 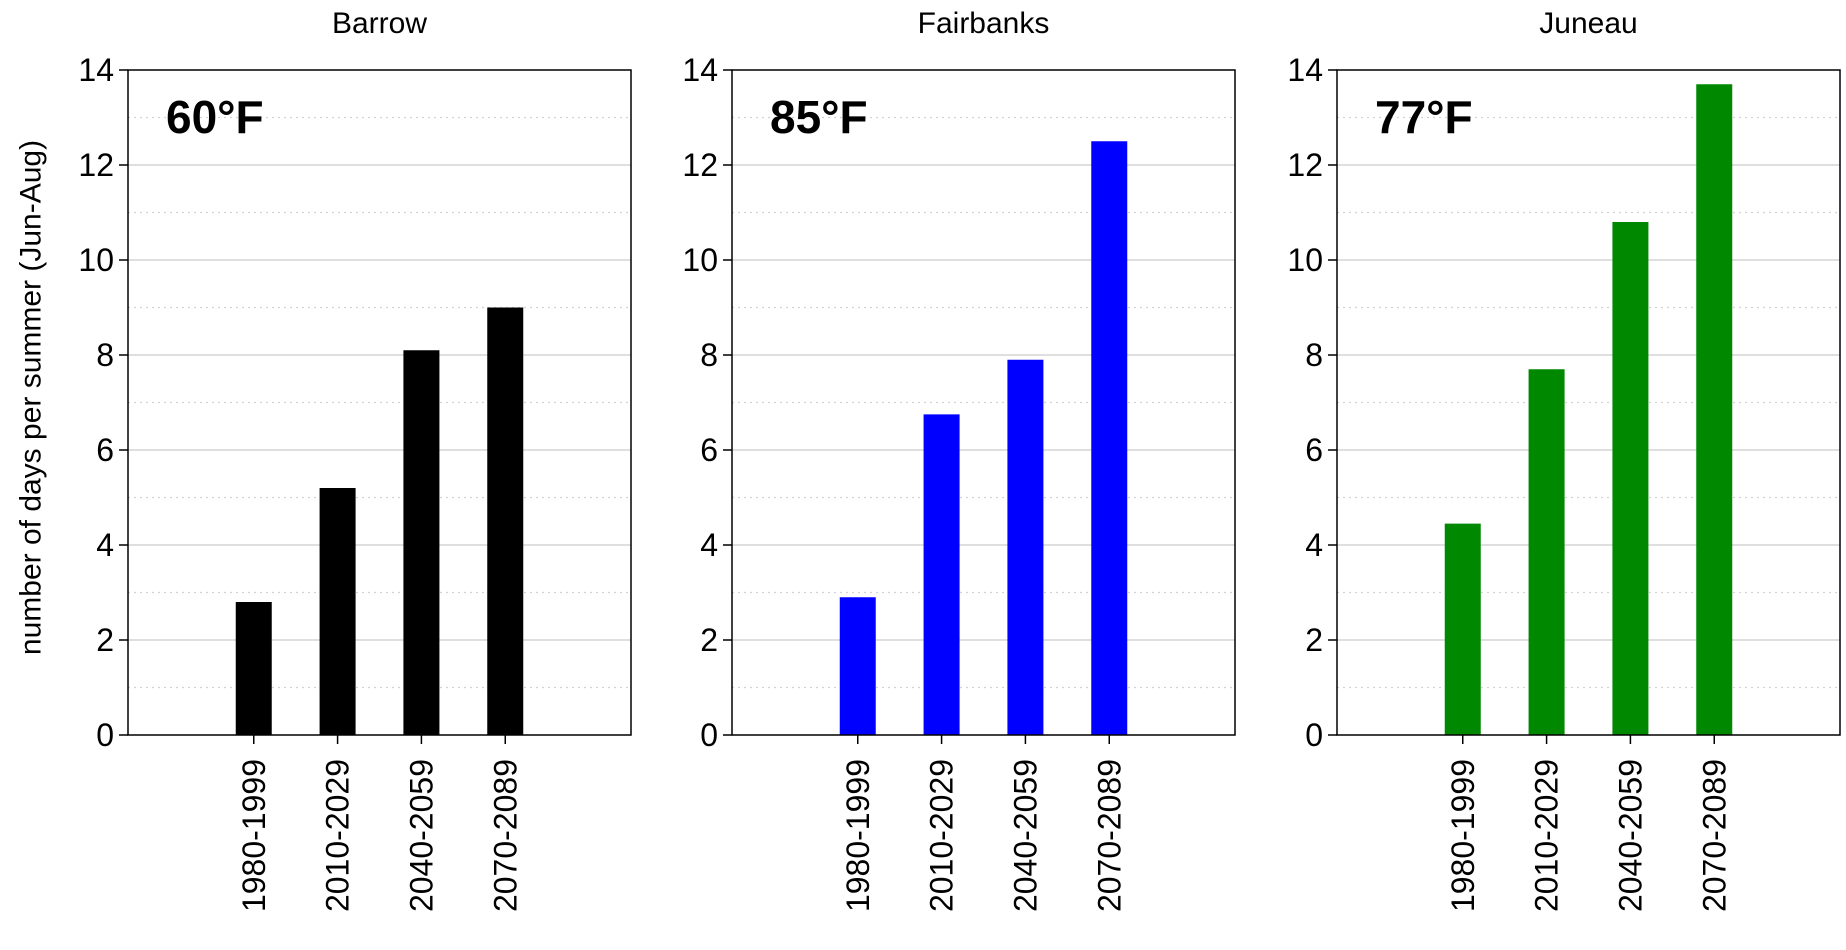 What do you see at coordinates (819, 117) in the screenshot?
I see `threshold-annotation: 85°F` at bounding box center [819, 117].